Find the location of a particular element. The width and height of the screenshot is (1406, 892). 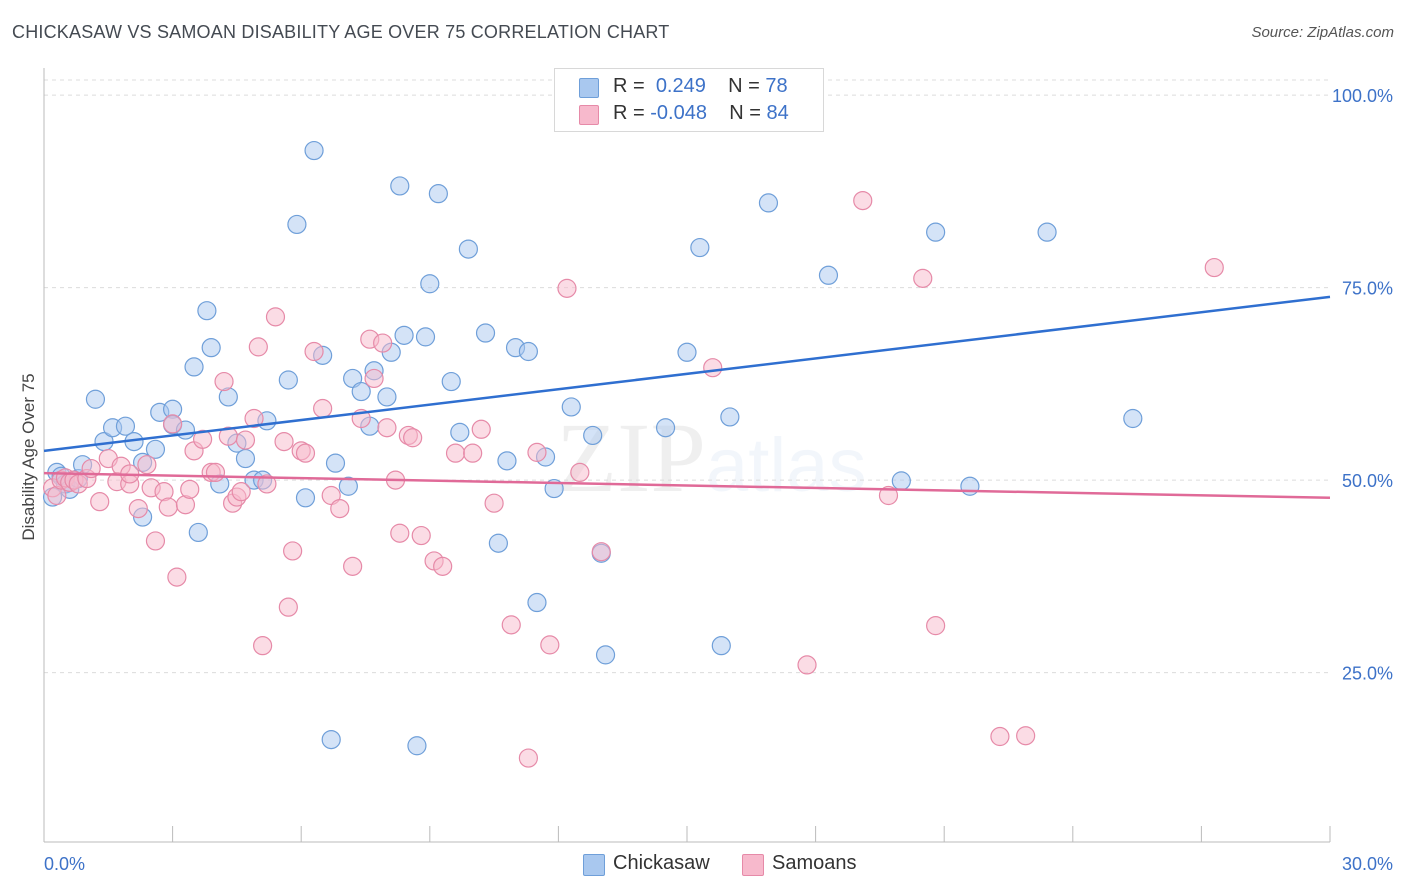

legend-swatch-samoans is located at coordinates (589, 115).